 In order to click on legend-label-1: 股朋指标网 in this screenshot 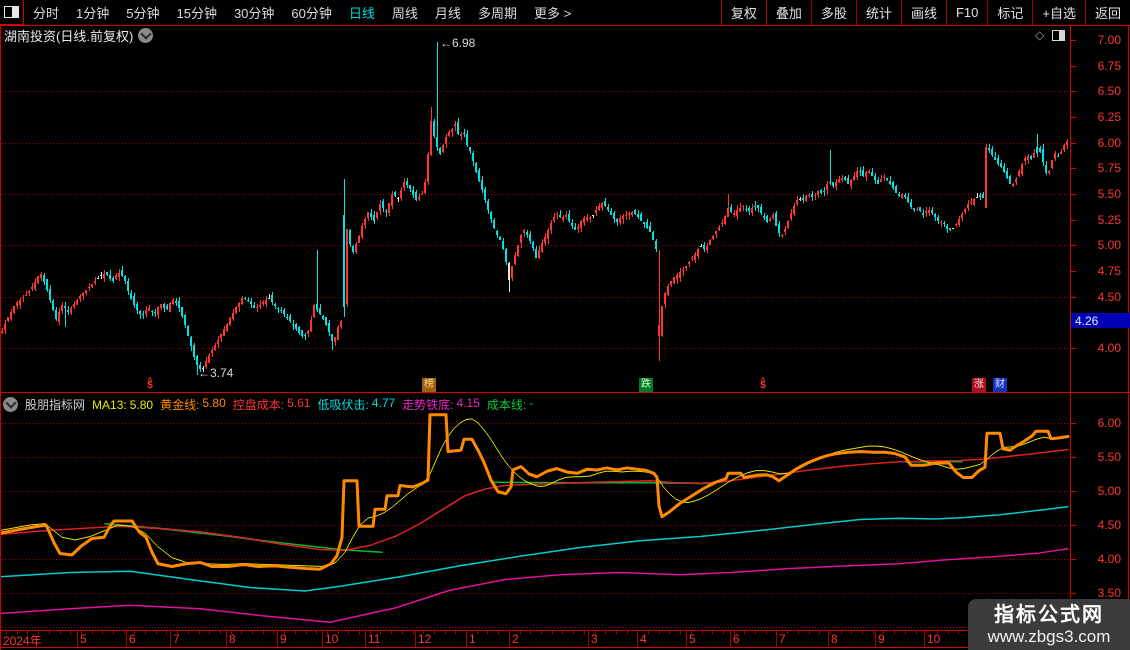, I will do `click(55, 405)`.